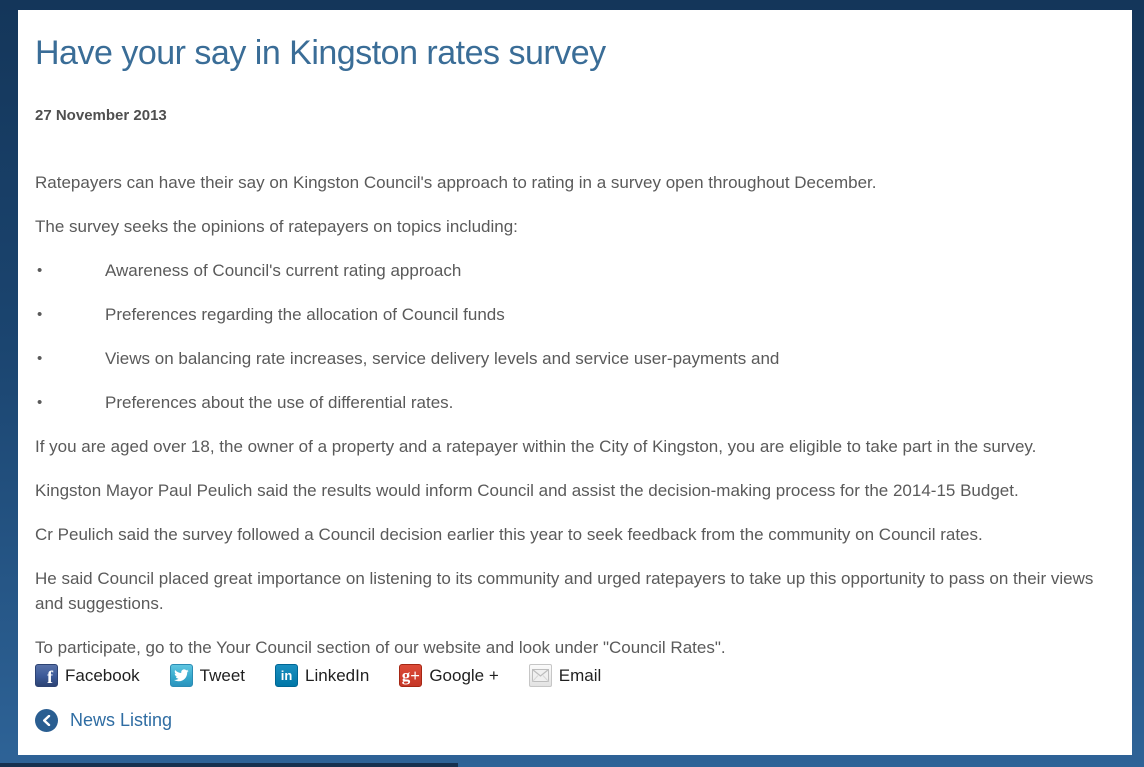  I want to click on share-facebook-label: Facebook, so click(102, 675).